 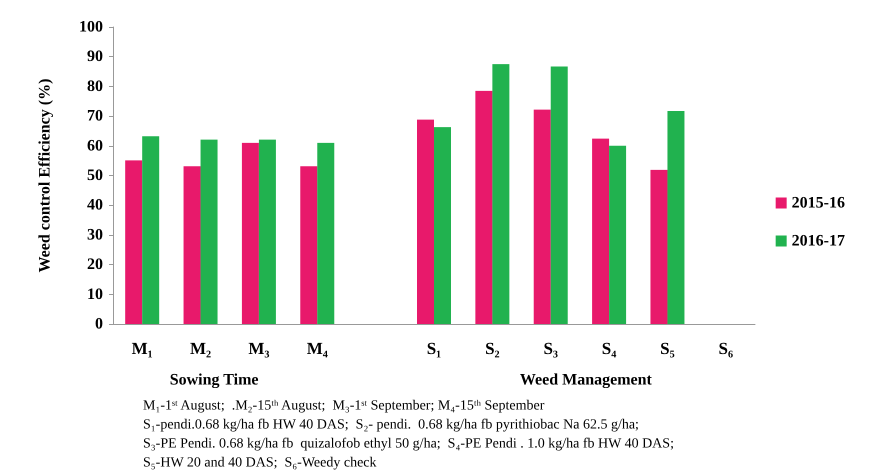 I want to click on x-tick-label: M₃, so click(x=259, y=348).